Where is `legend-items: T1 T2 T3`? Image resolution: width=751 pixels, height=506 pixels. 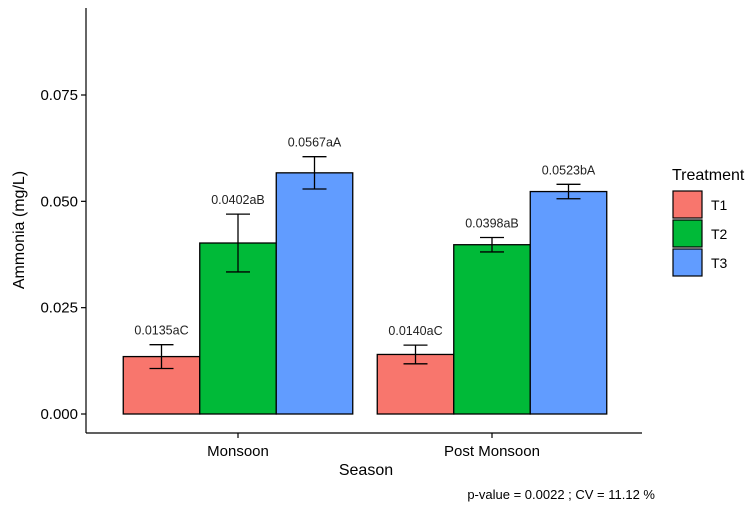 legend-items: T1 T2 T3 is located at coordinates (700, 233).